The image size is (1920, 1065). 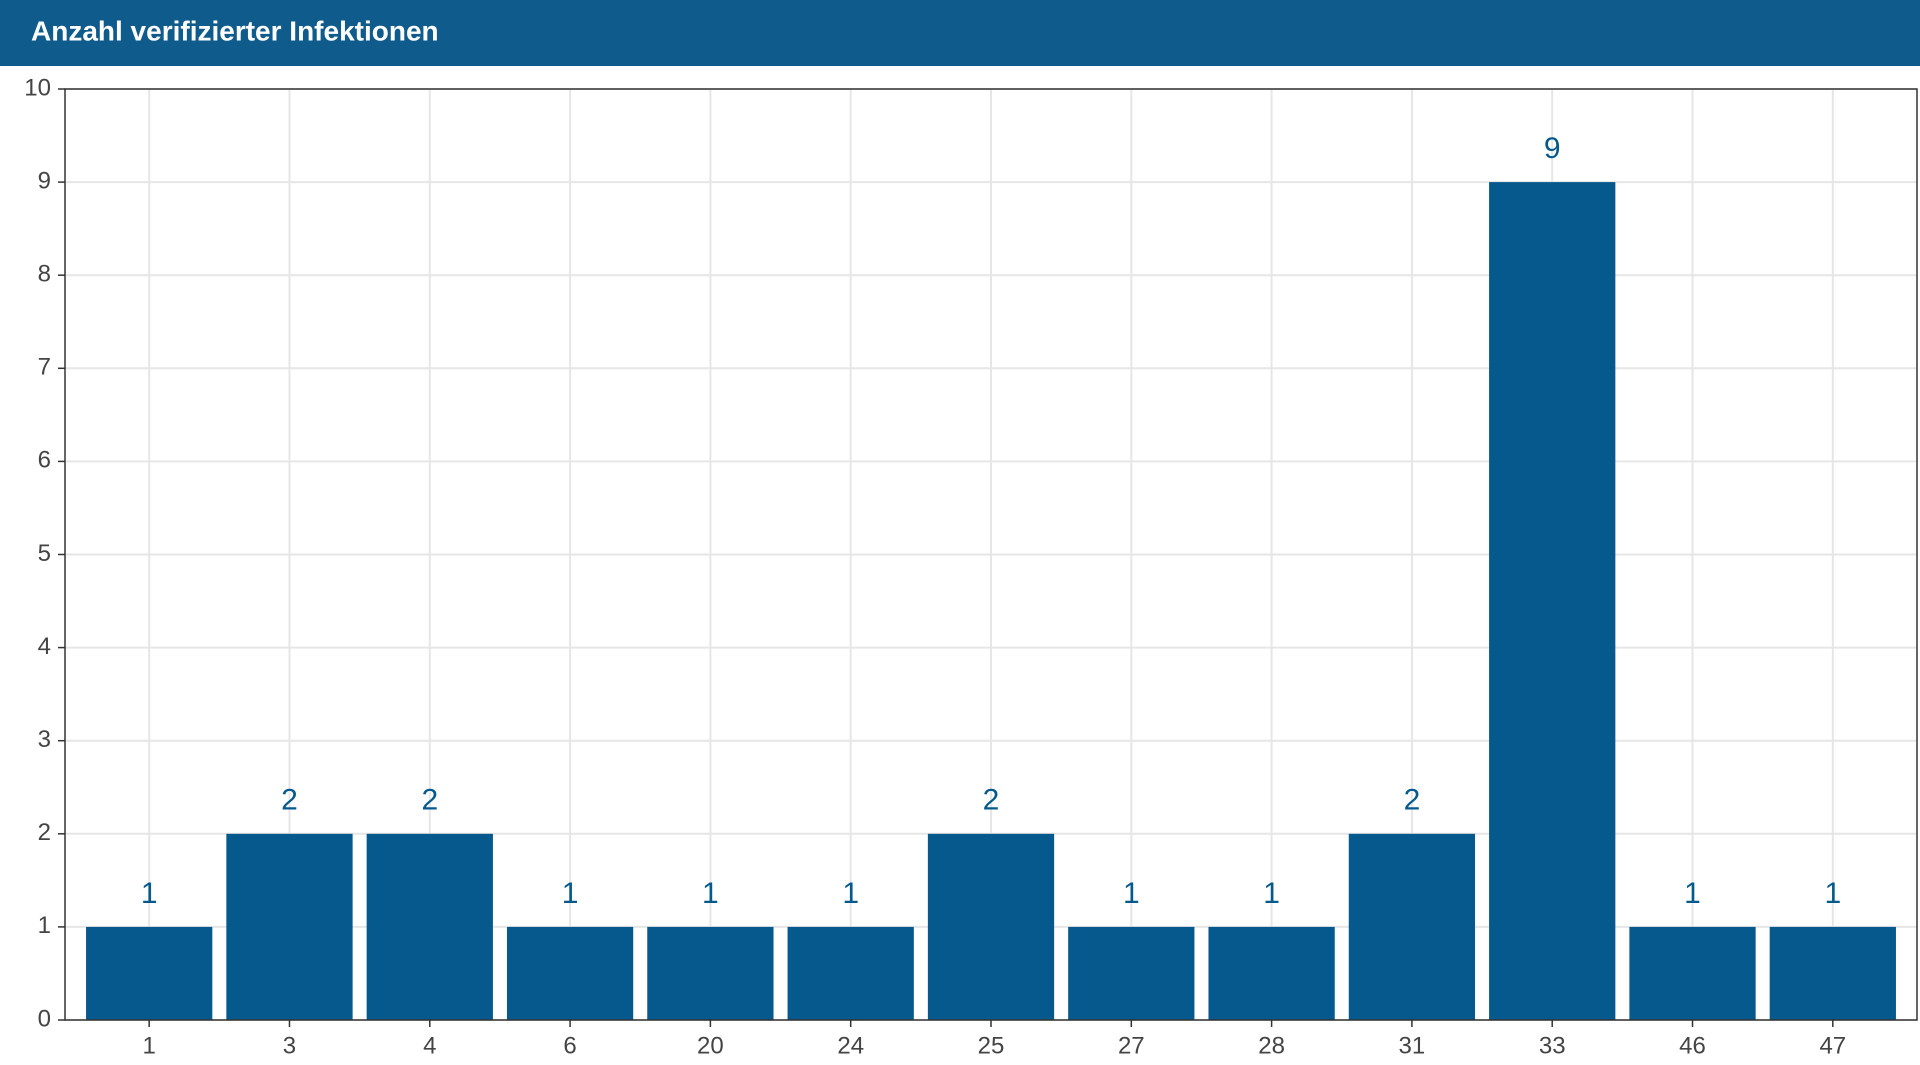 I want to click on x-tick-label: 1, so click(x=149, y=1045).